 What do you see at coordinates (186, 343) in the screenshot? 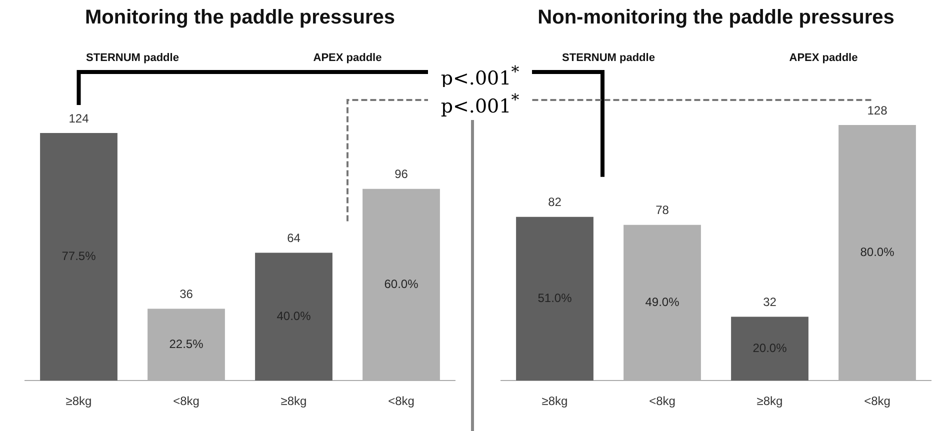
I see `annotation: 22.5%` at bounding box center [186, 343].